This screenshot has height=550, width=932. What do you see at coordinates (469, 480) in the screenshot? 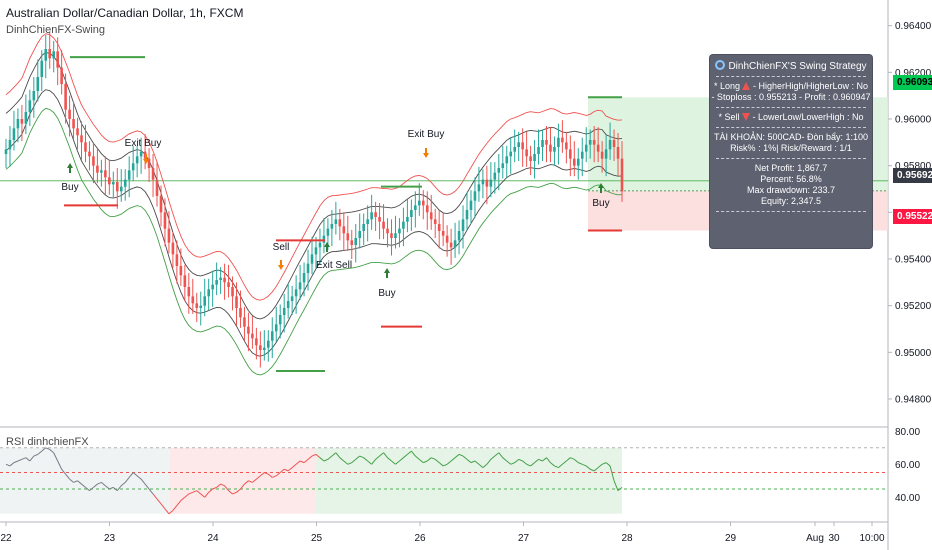
I see `rsi-zone-bullish` at bounding box center [469, 480].